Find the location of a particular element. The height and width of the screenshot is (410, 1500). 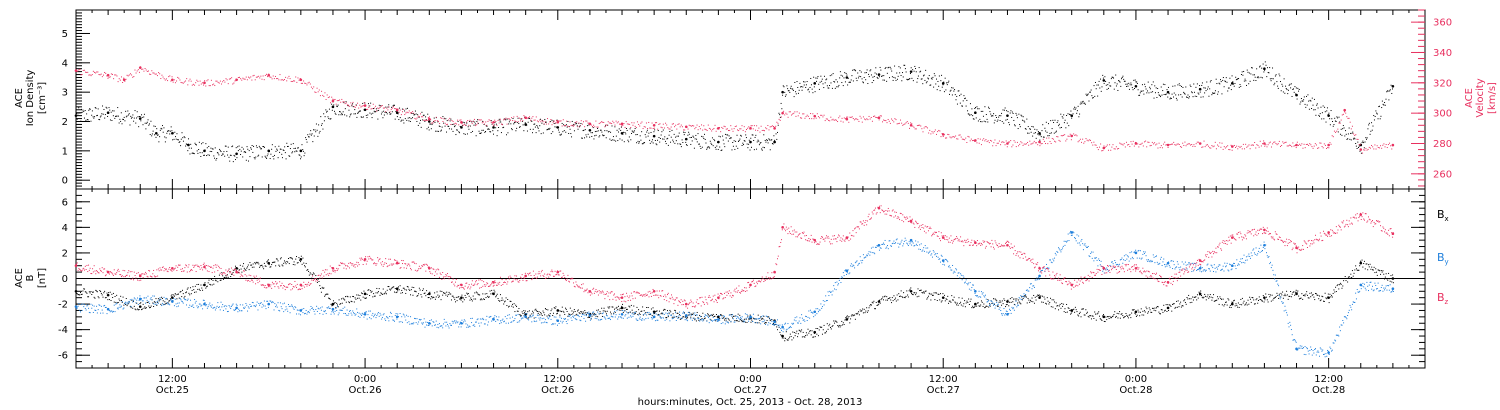

density-tick-label: 3 is located at coordinates (65, 93).